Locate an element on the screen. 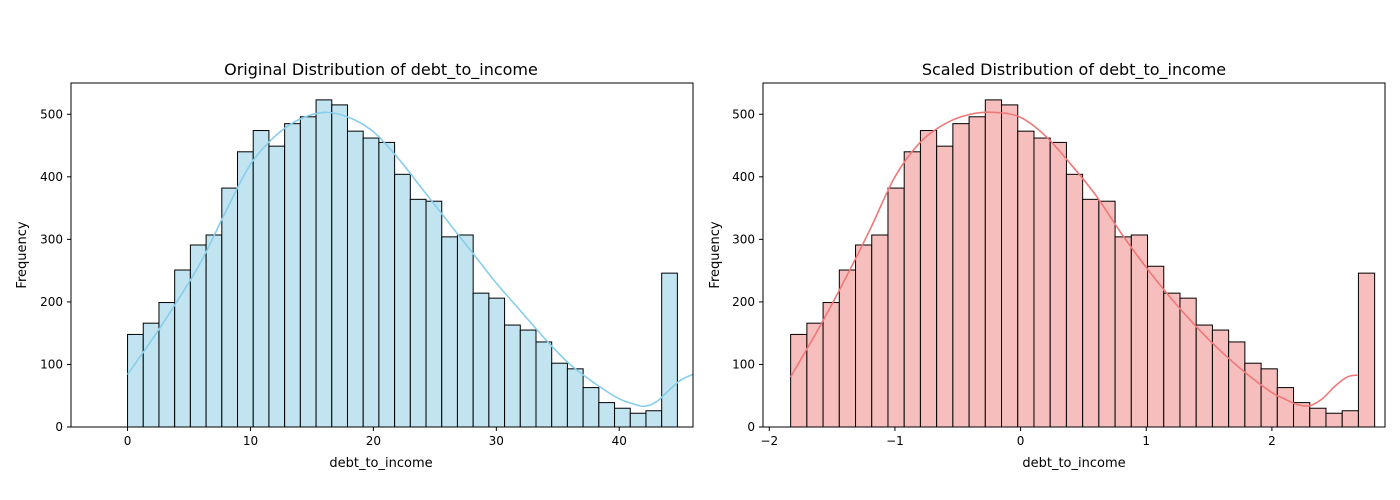 This screenshot has width=1400, height=500. left-y-tick-label: 0 is located at coordinates (59, 427).